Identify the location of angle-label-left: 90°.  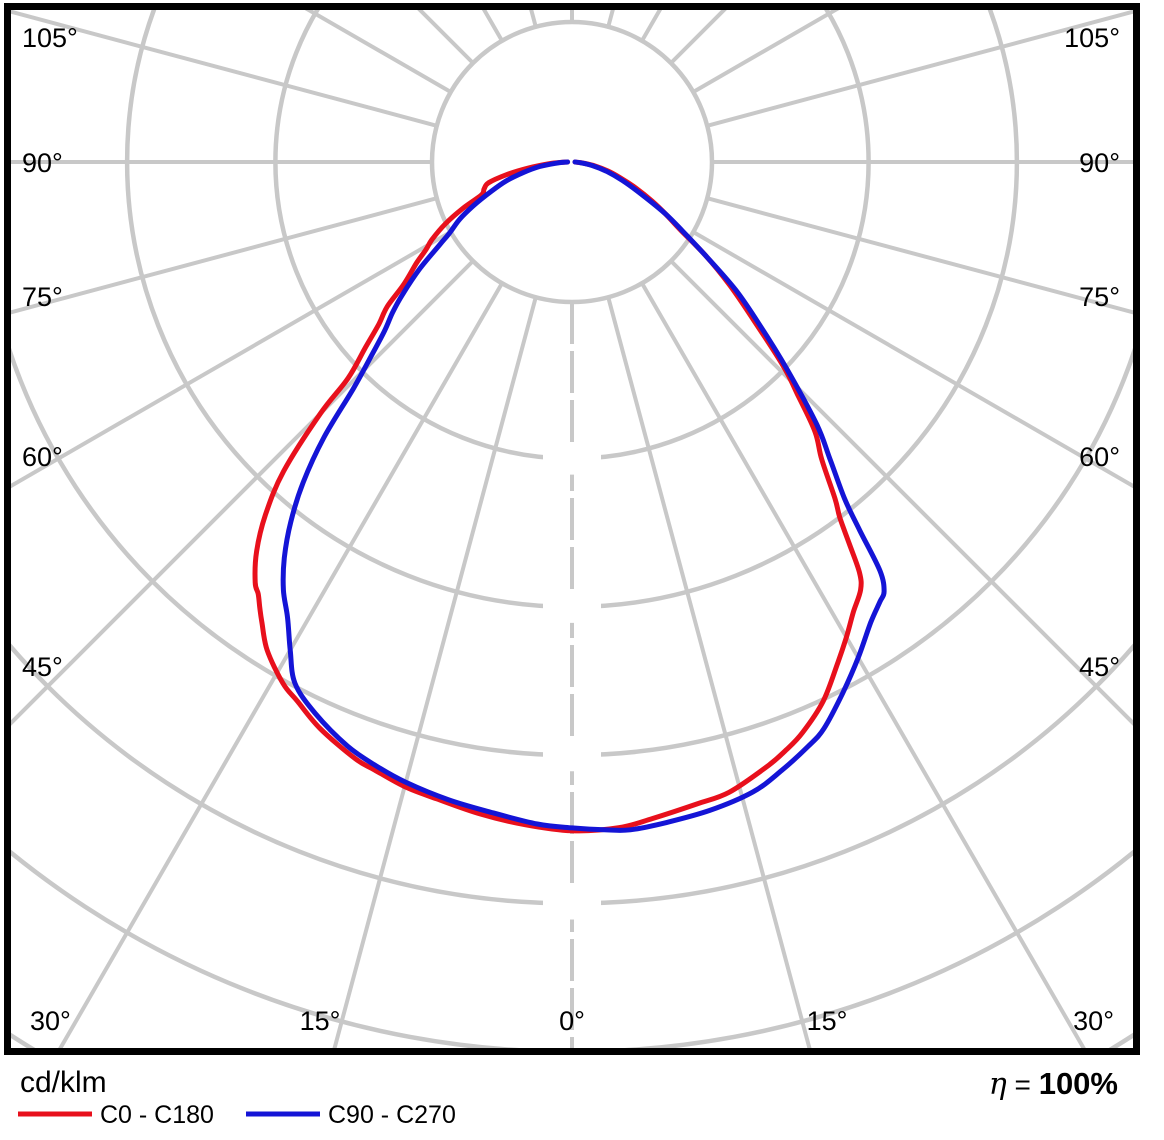
(42, 163).